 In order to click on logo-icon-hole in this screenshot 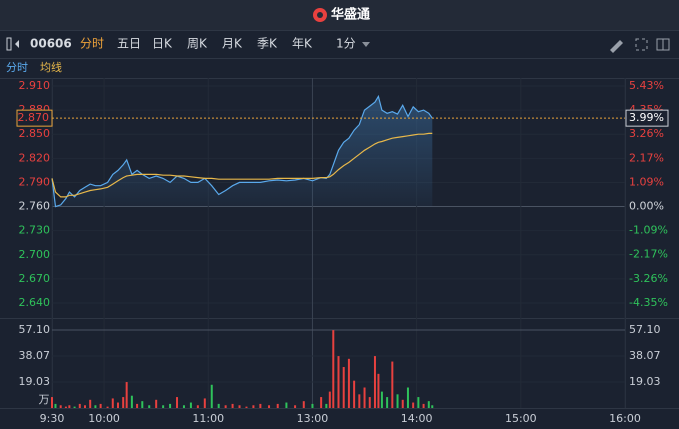, I will do `click(320, 15)`.